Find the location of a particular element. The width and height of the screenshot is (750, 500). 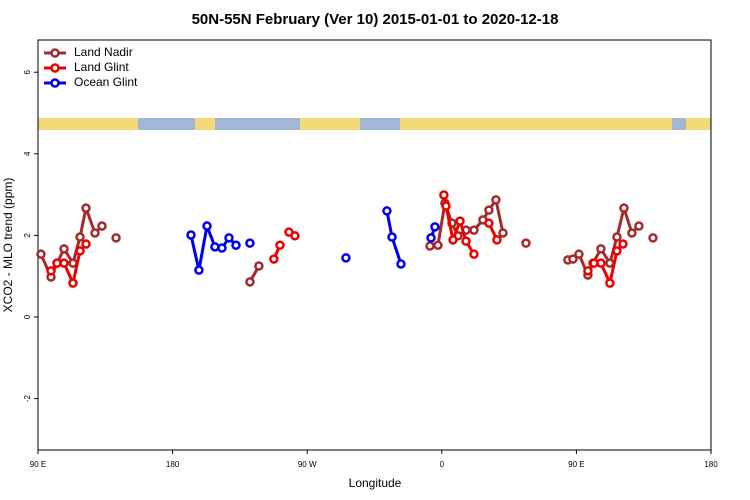

y-axis-label: XCO2 - MLO trend (ppm) is located at coordinates (8, 245).